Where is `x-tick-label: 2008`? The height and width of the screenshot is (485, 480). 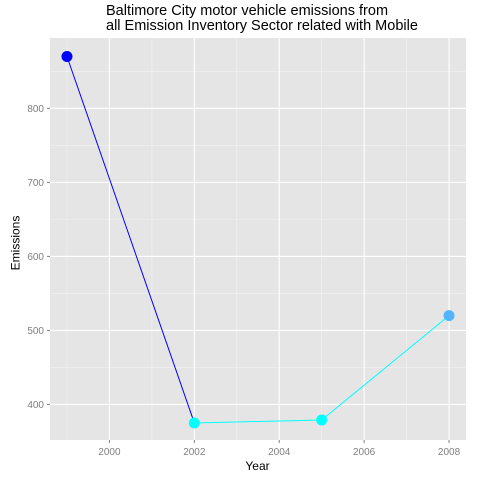 x-tick-label: 2008 is located at coordinates (449, 452).